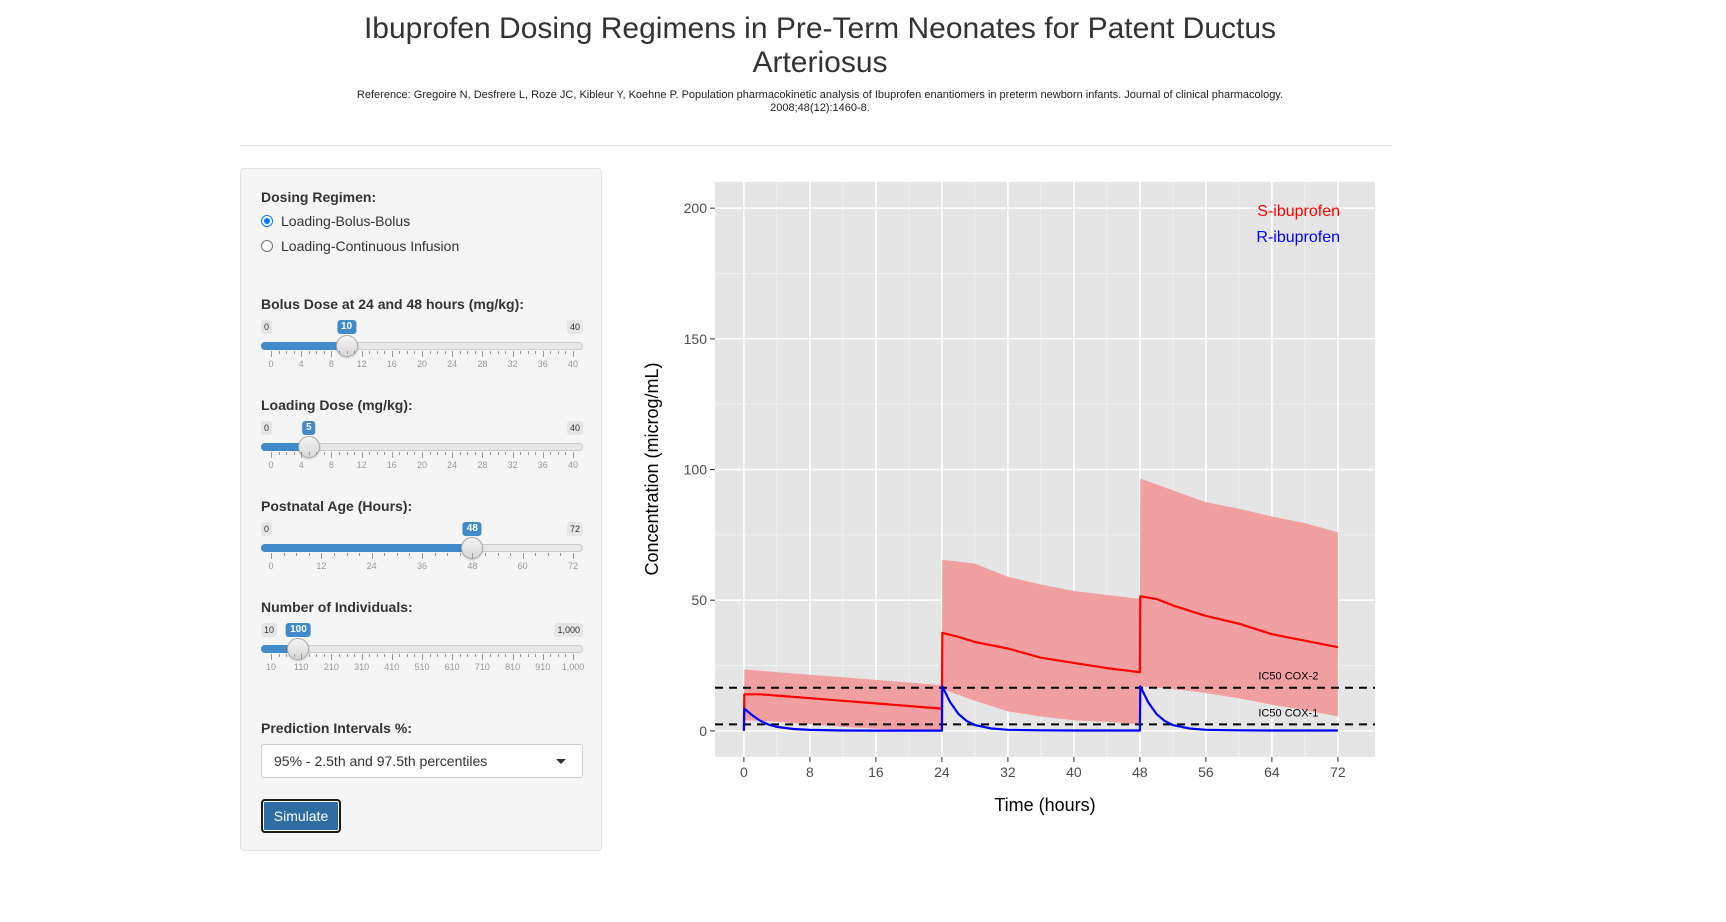 Image resolution: width=1726 pixels, height=922 pixels. Describe the element at coordinates (331, 364) in the screenshot. I see `slider-tick-label: 8` at that location.